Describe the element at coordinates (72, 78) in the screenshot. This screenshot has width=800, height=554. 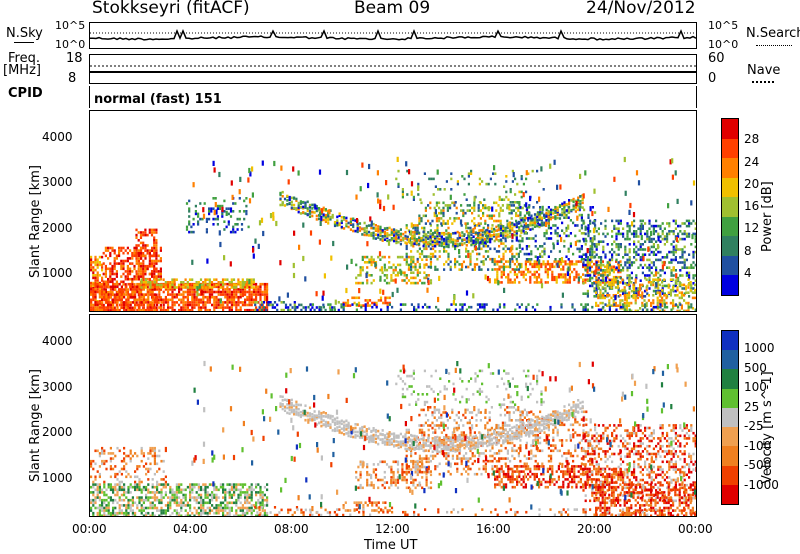
I see `freq-tick-bottom: 8` at that location.